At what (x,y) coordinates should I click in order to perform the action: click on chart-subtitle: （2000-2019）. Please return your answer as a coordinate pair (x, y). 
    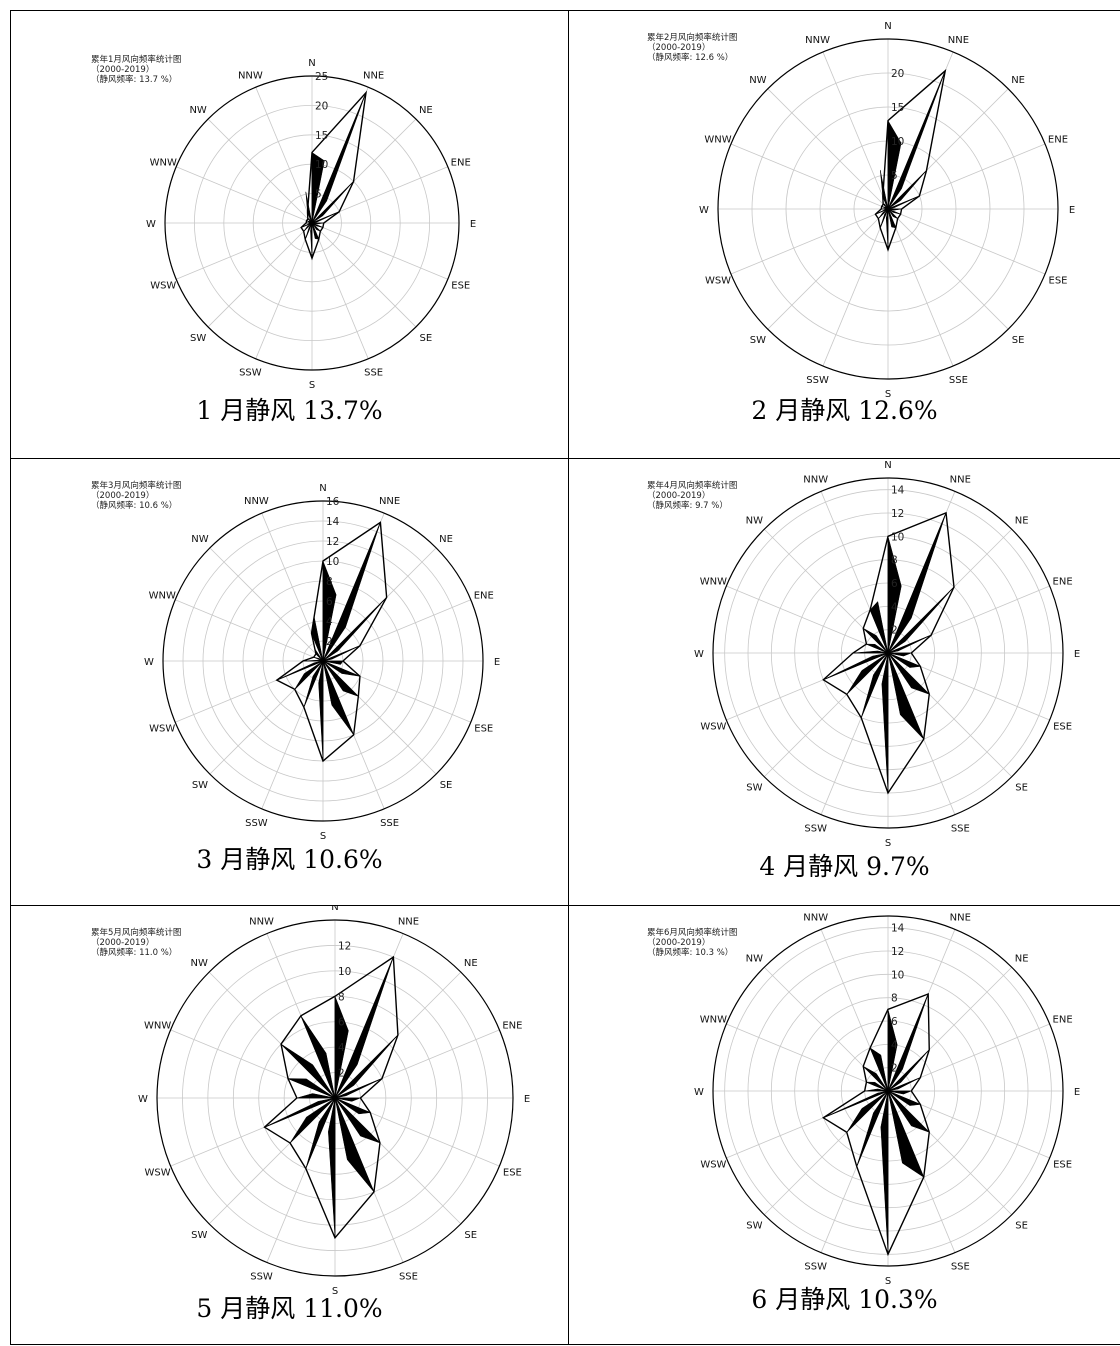
    Looking at the image, I should click on (123, 496).